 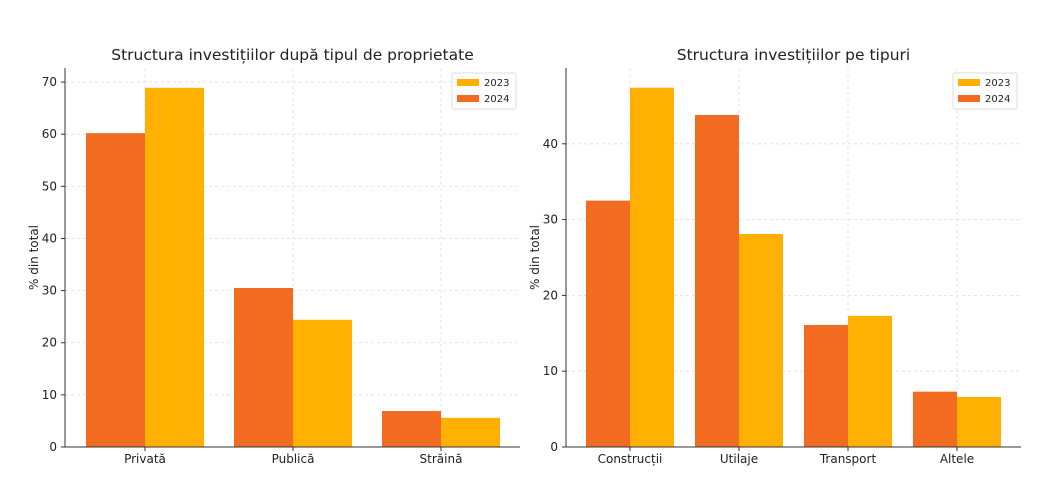 What do you see at coordinates (49, 186) in the screenshot?
I see `y-tick-label: 50` at bounding box center [49, 186].